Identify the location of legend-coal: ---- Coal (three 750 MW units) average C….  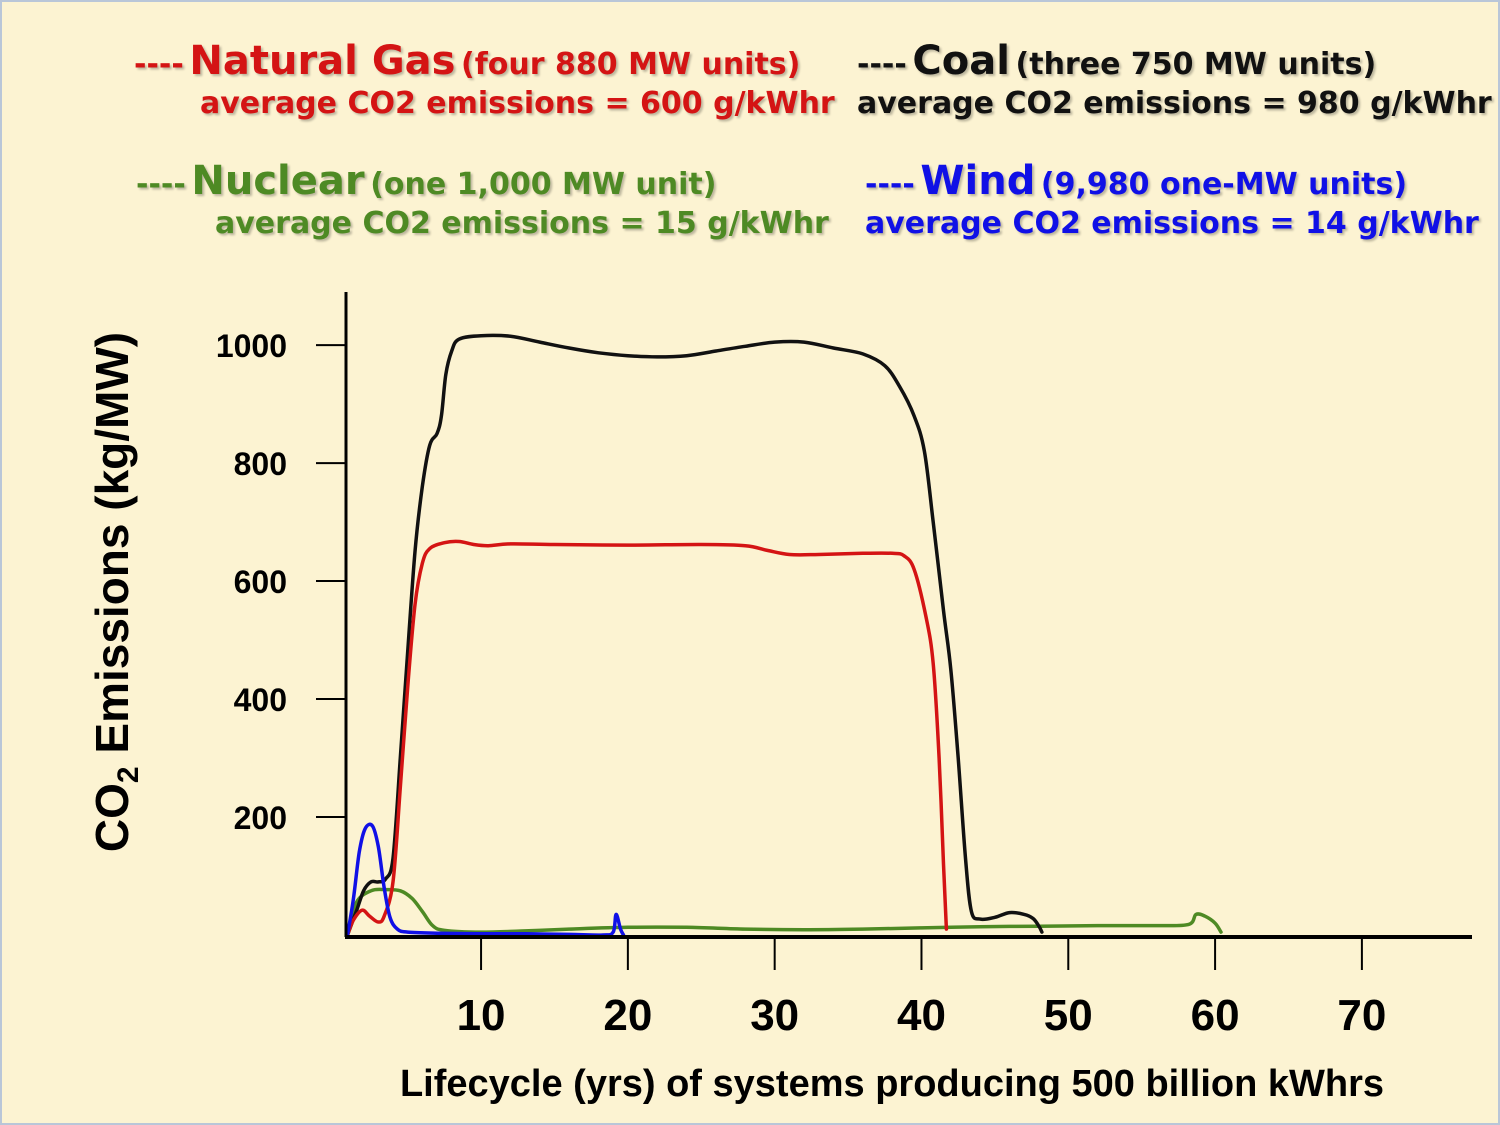
(1174, 79).